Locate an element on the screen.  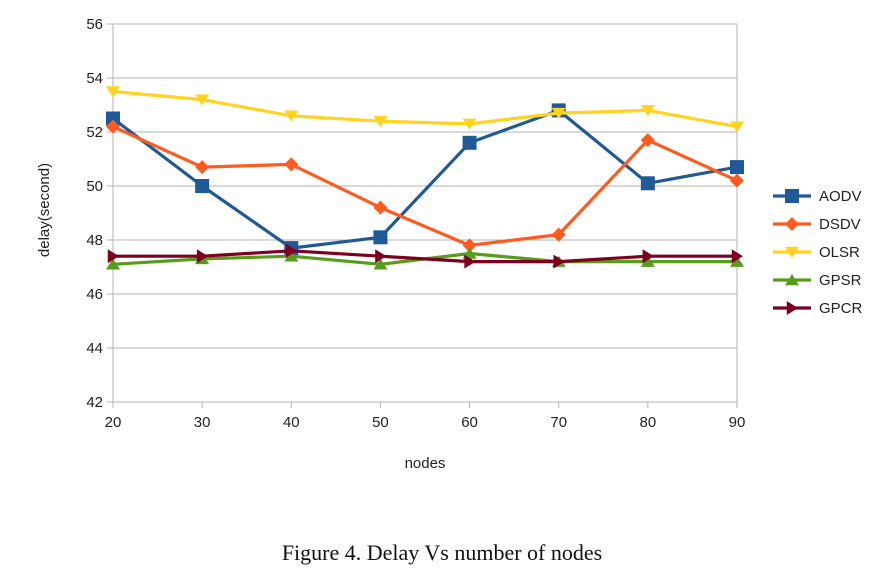
y-tick-label: 52 is located at coordinates (94, 132).